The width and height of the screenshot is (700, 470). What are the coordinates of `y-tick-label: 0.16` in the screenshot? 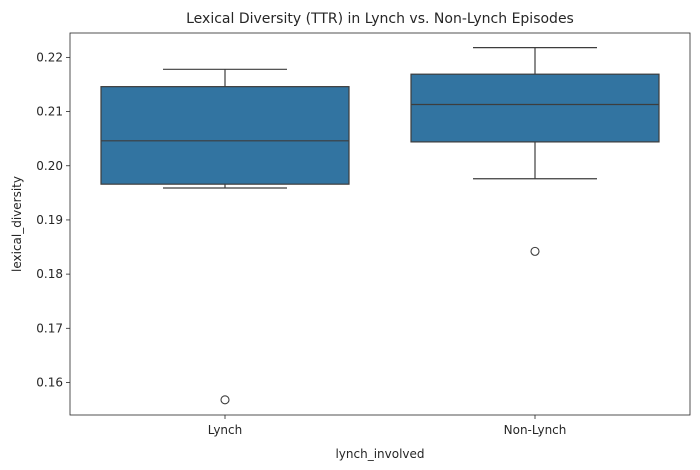 It's located at (49, 382).